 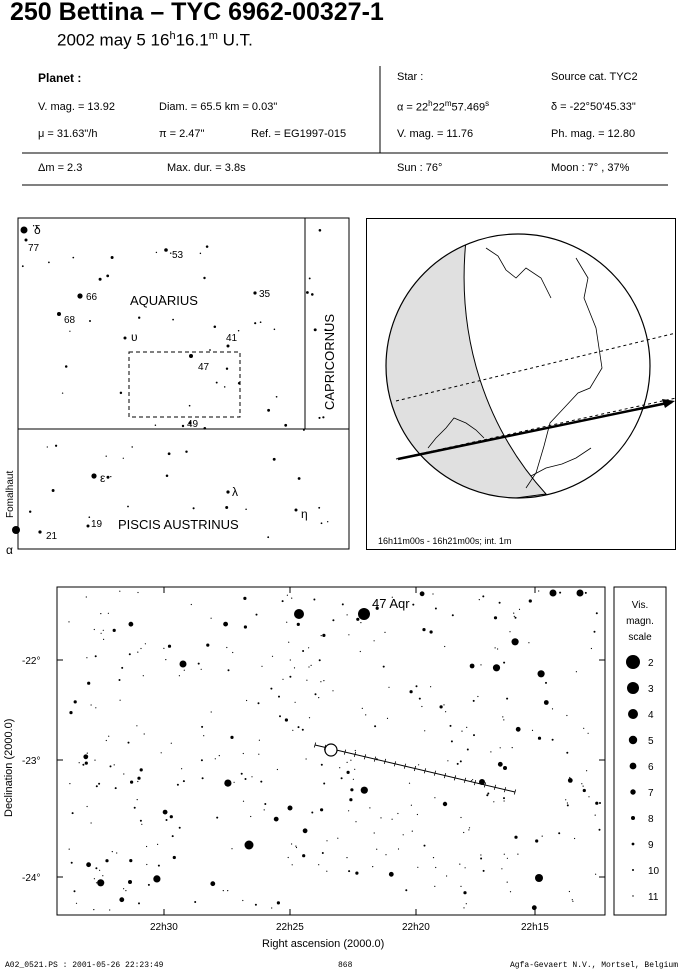 What do you see at coordinates (290, 927) in the screenshot?
I see `x-tick-22h25: 22h25` at bounding box center [290, 927].